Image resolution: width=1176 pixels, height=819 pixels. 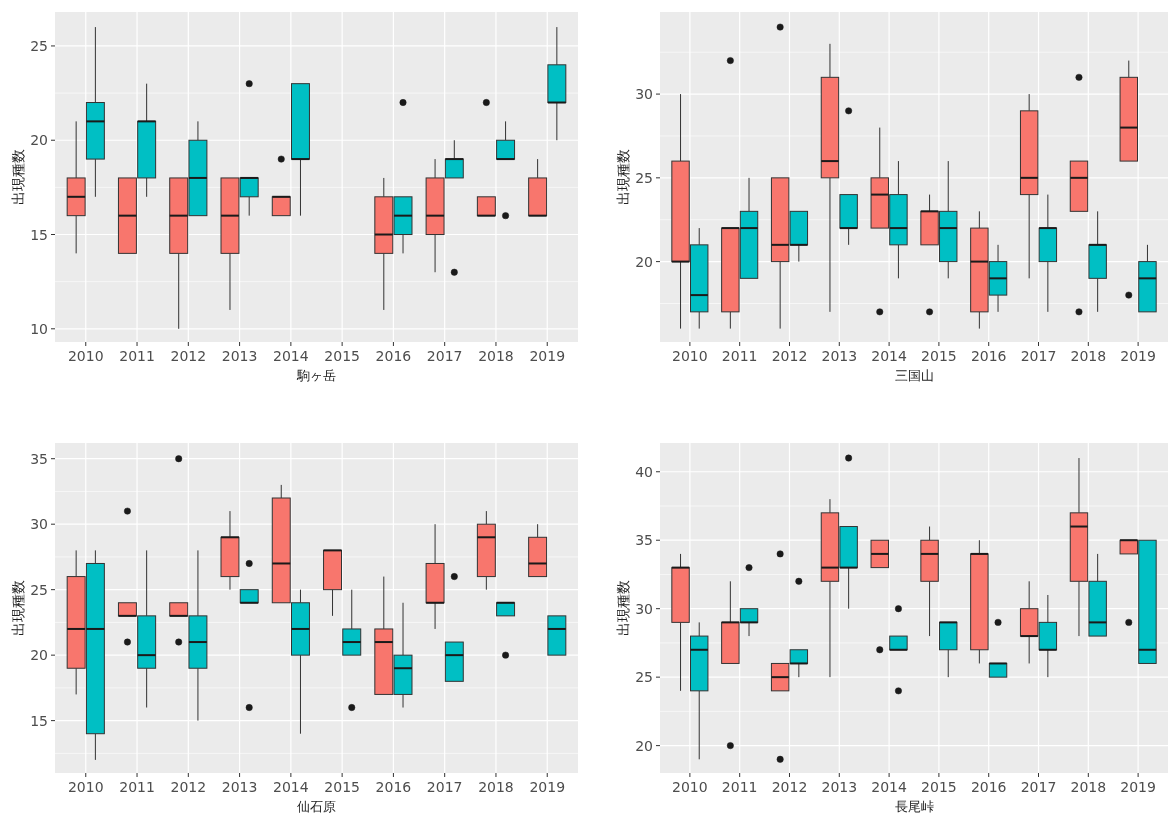 What do you see at coordinates (914, 806) in the screenshot?
I see `x-axis-title: 長尾峠` at bounding box center [914, 806].